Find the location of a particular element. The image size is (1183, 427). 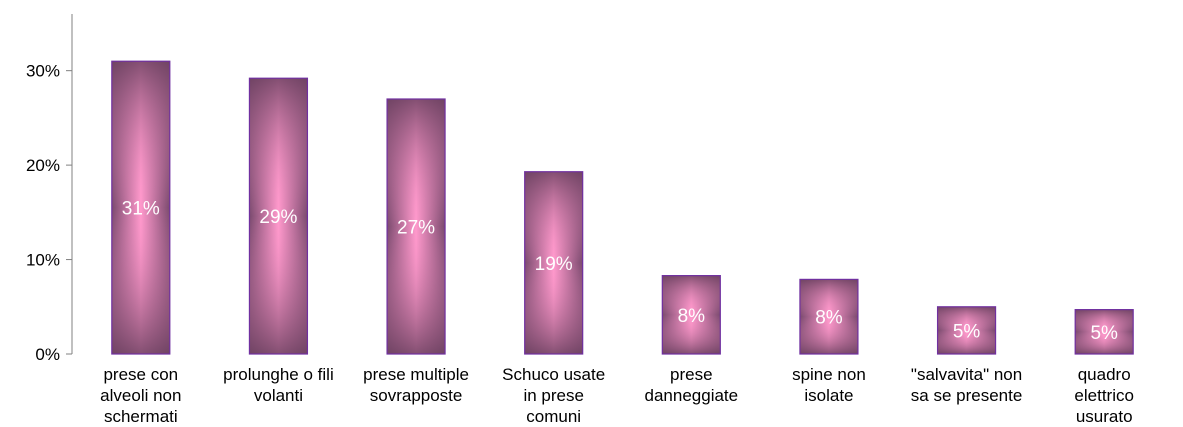

category-label: prolunghe o fili volanti is located at coordinates (278, 385).